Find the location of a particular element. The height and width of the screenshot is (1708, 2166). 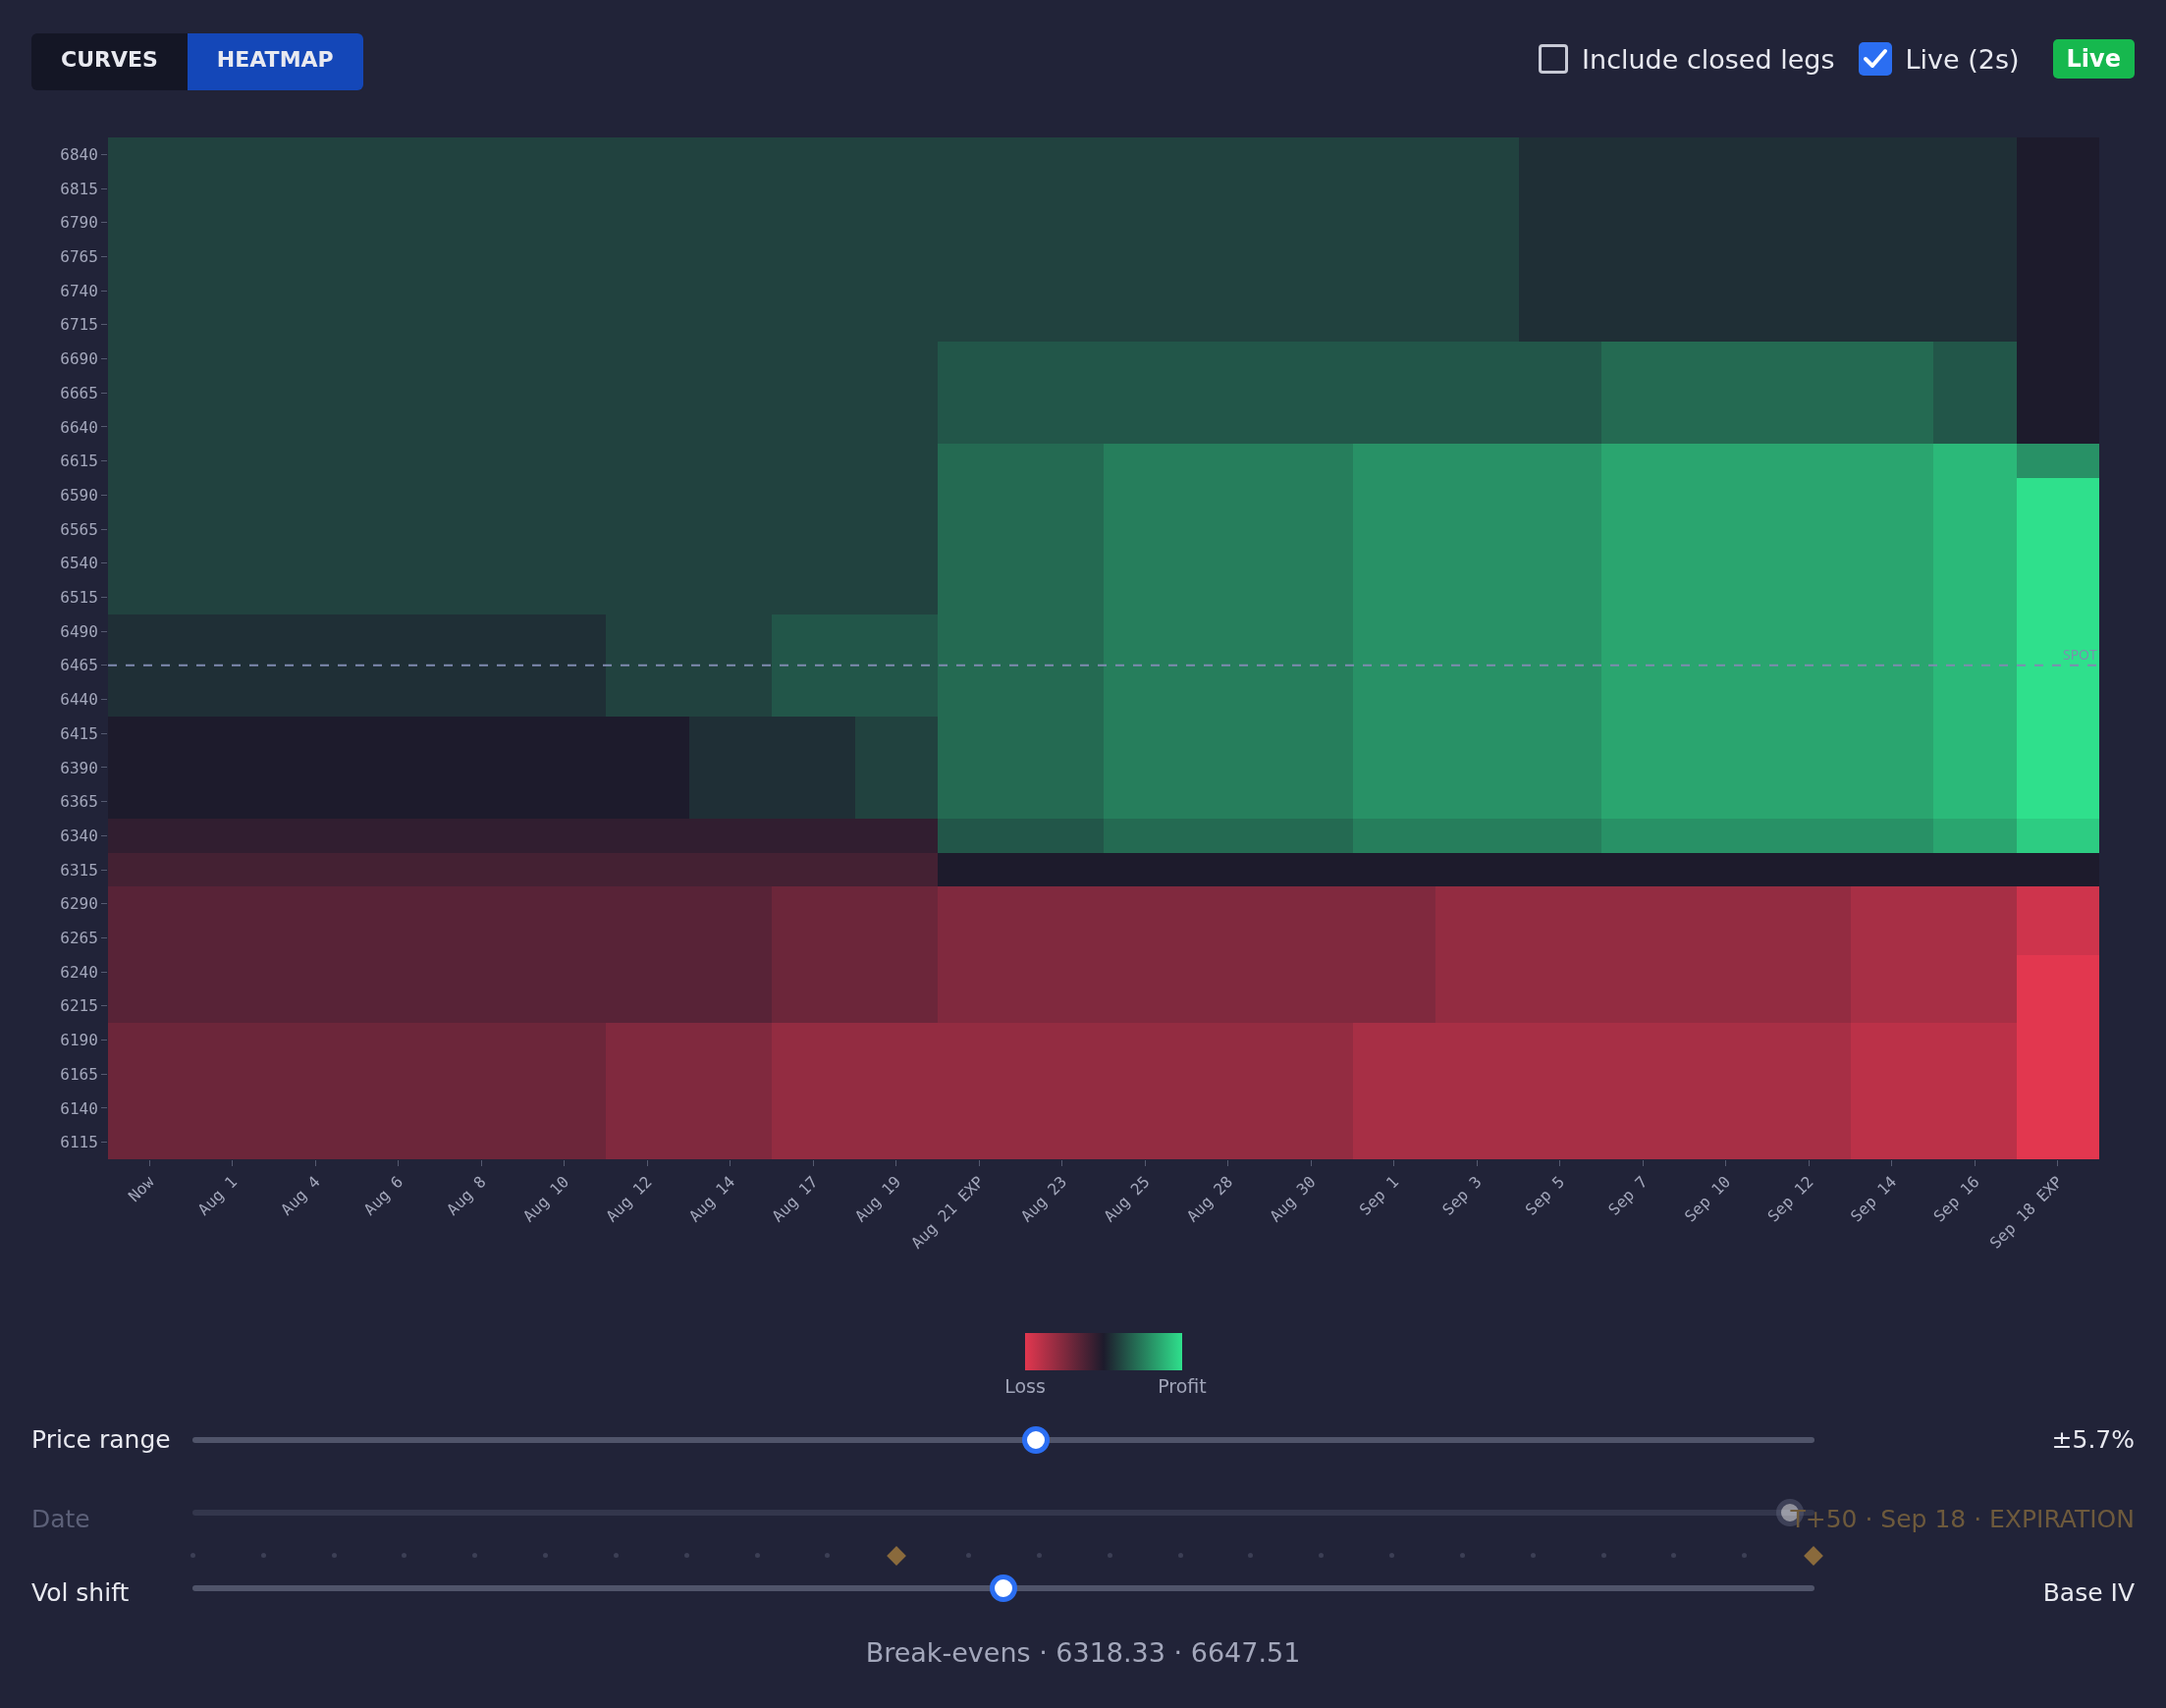

y-tick-label: 6640 is located at coordinates (79, 427).